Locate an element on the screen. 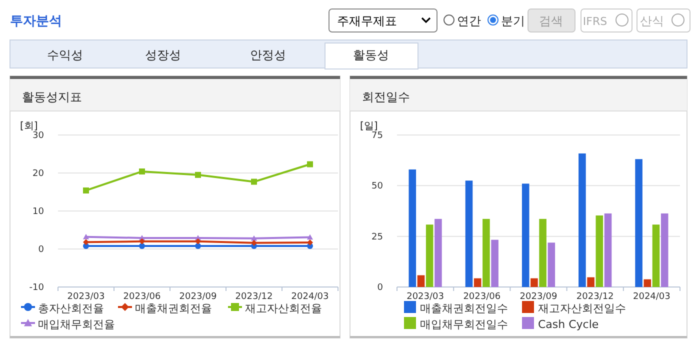  text: 산식 is located at coordinates (652, 21).